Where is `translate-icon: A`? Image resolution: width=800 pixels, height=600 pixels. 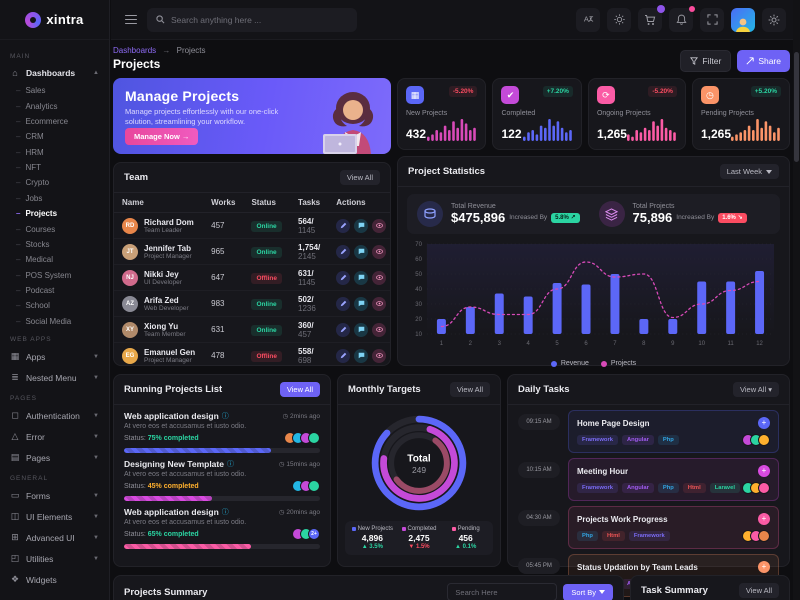
translate-icon: A is located at coordinates (588, 18).